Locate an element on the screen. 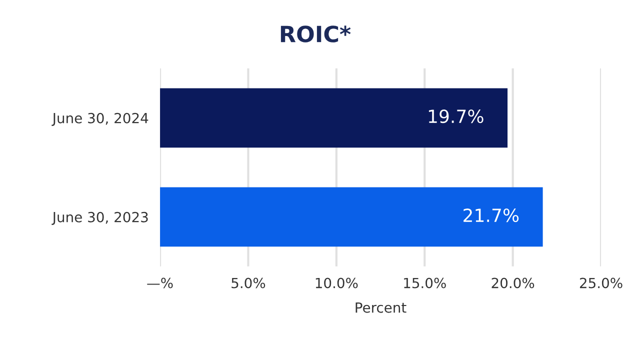 This screenshot has width=630, height=360. x-tick-label: —% is located at coordinates (160, 283).